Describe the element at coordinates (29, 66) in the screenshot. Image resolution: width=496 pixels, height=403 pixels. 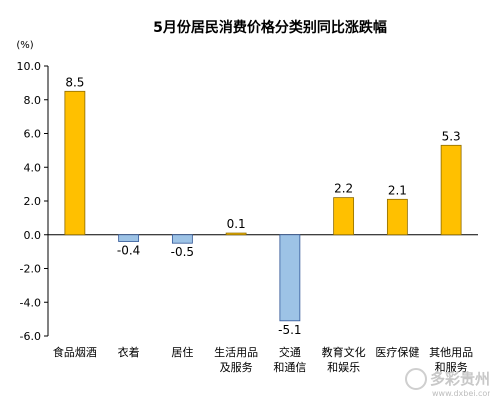
I see `y-tick-label: 10.0` at that location.